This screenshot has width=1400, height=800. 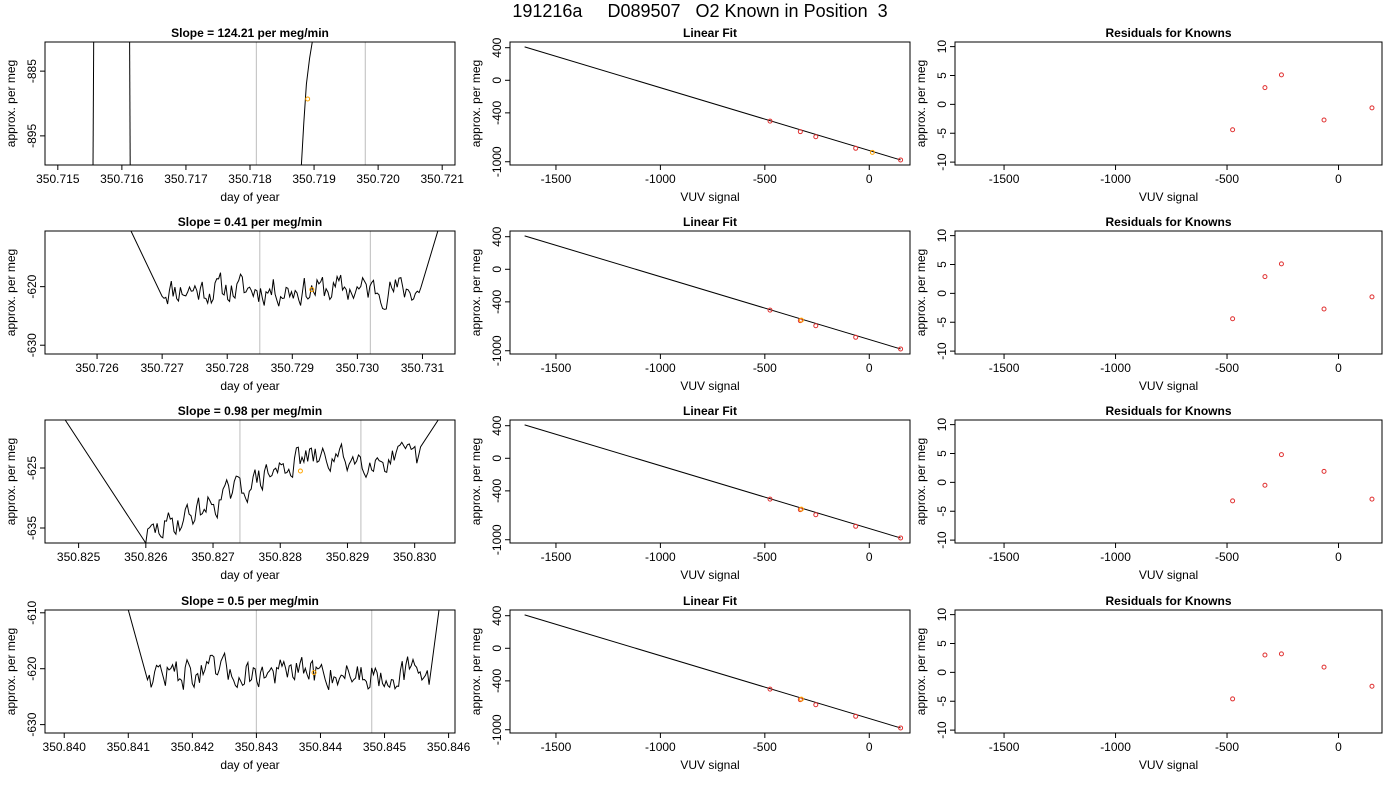 What do you see at coordinates (32, 136) in the screenshot?
I see `y-tick-label: -895` at bounding box center [32, 136].